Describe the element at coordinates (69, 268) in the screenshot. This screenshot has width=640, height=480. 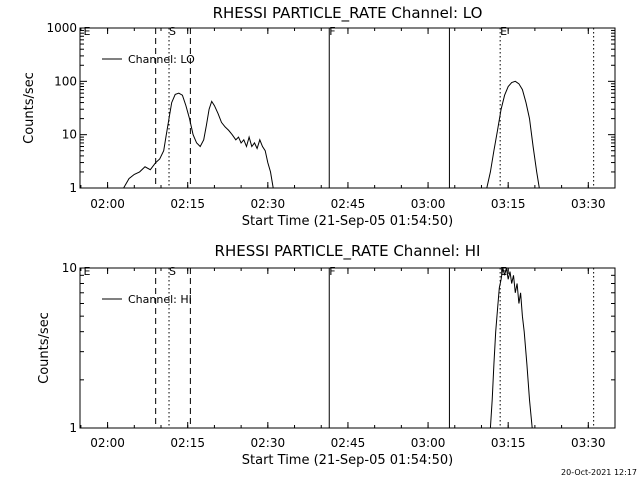
I see `hi-y-tick-label: 10` at that location.